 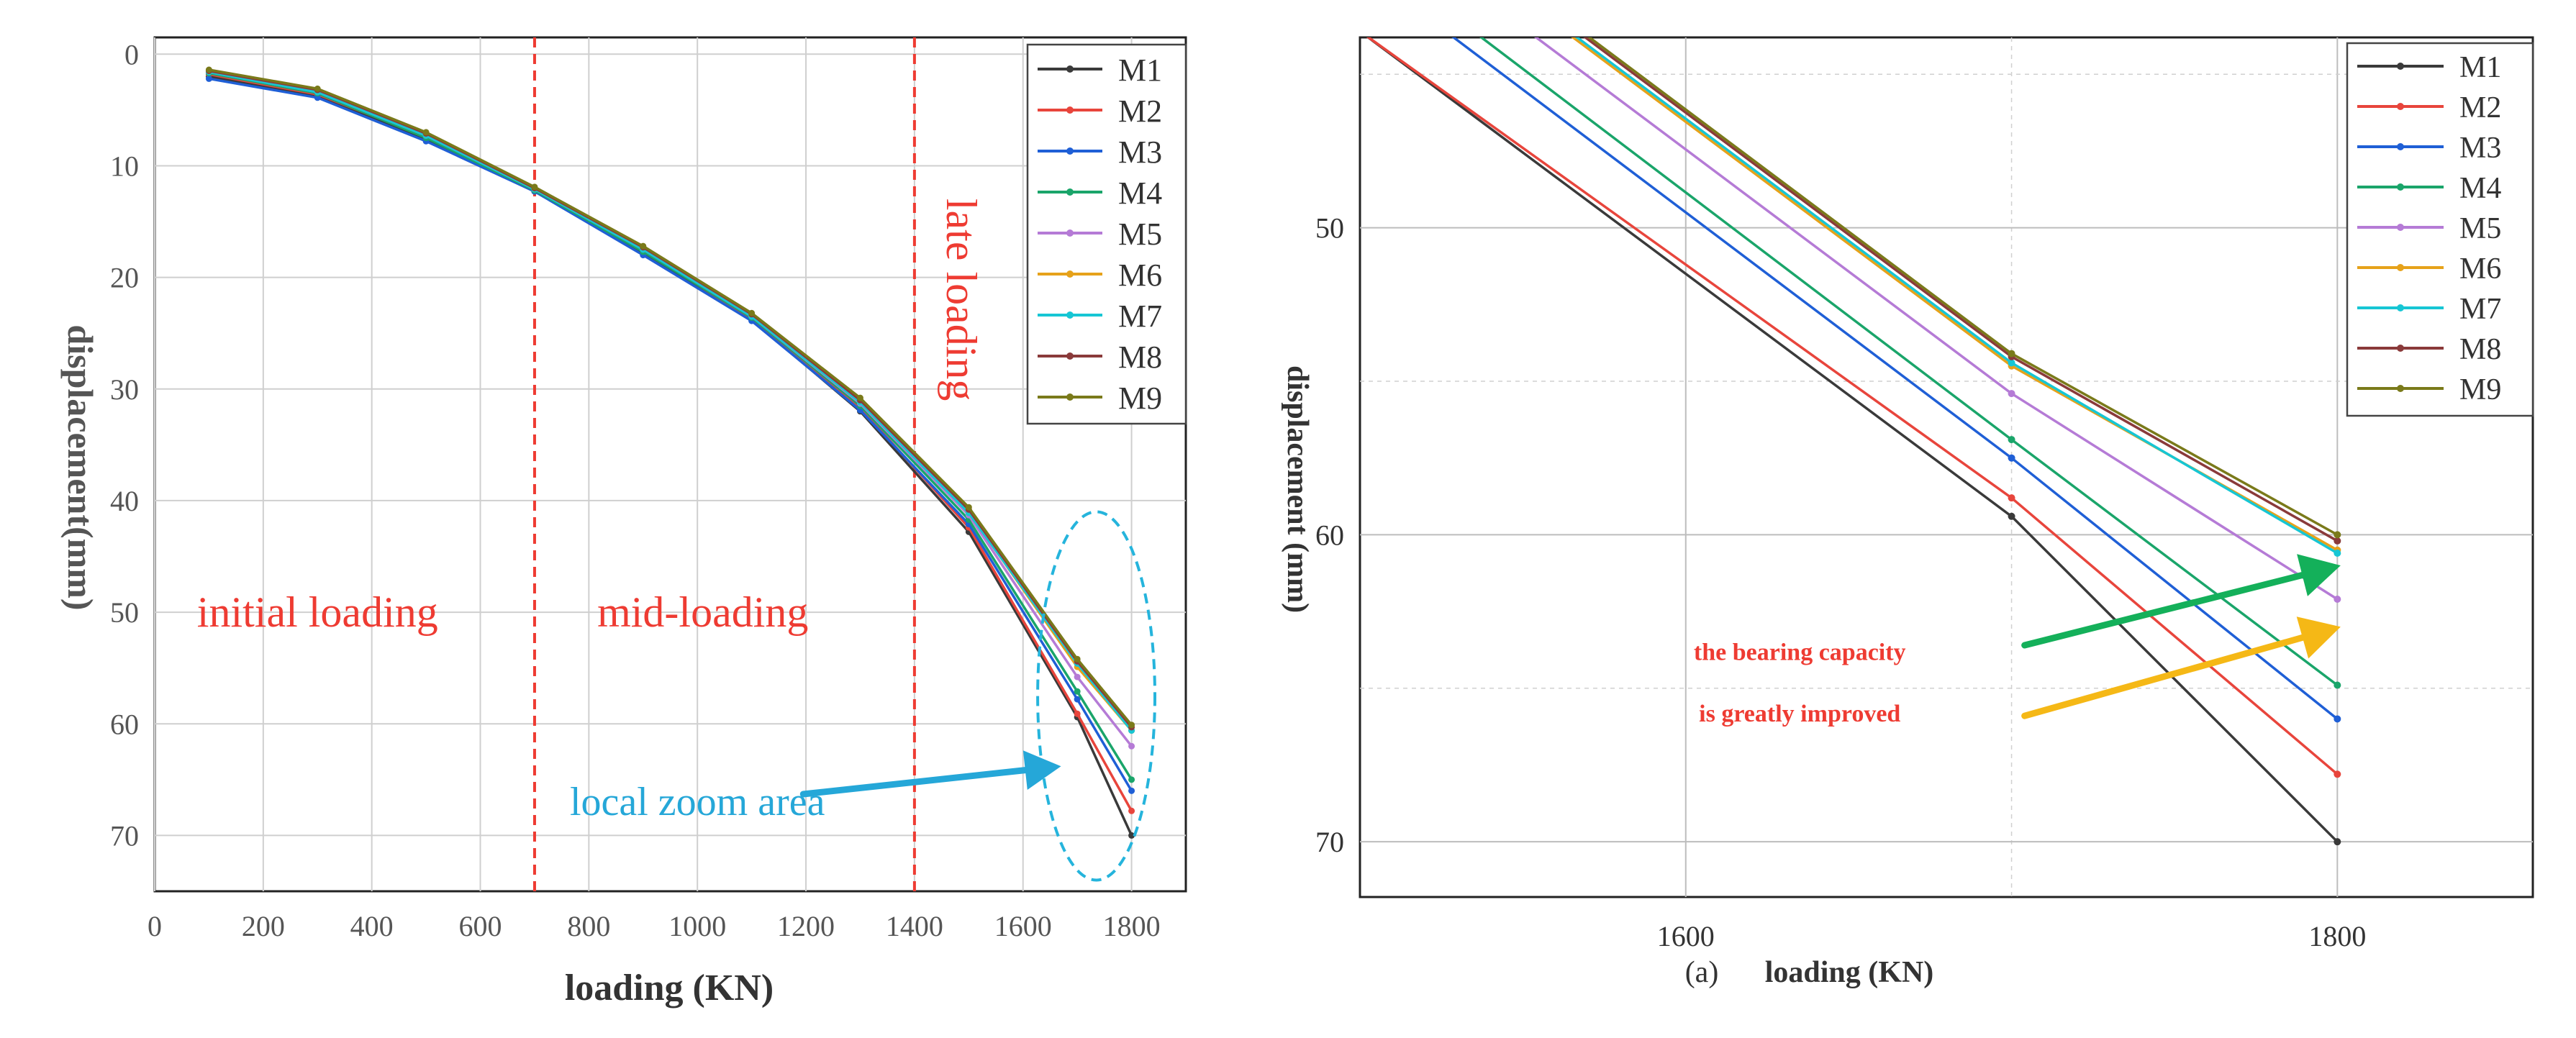 What do you see at coordinates (2480, 310) in the screenshot?
I see `chart-b-legend-label: M7` at bounding box center [2480, 310].